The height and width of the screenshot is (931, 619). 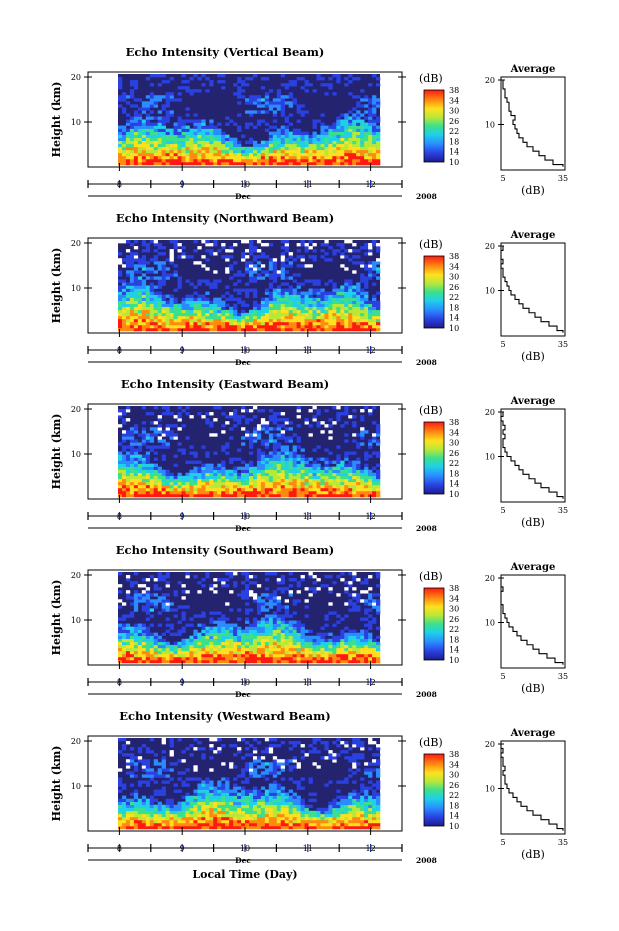 What do you see at coordinates (225, 218) in the screenshot?
I see `chart-title: Echo Intensity (Northward Beam)` at bounding box center [225, 218].